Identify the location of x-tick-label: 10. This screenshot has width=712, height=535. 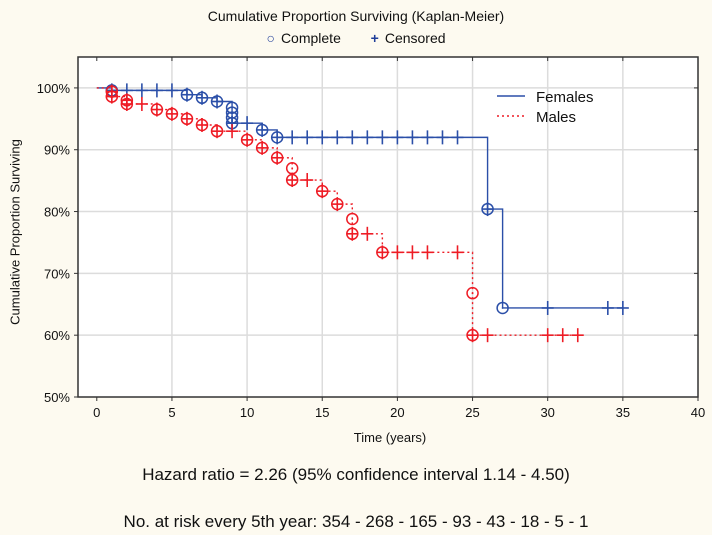
(247, 412).